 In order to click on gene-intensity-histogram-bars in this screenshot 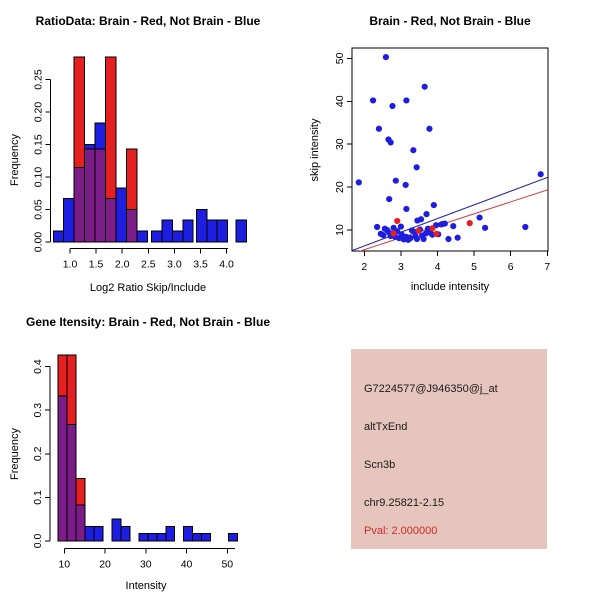, I will do `click(147, 448)`.